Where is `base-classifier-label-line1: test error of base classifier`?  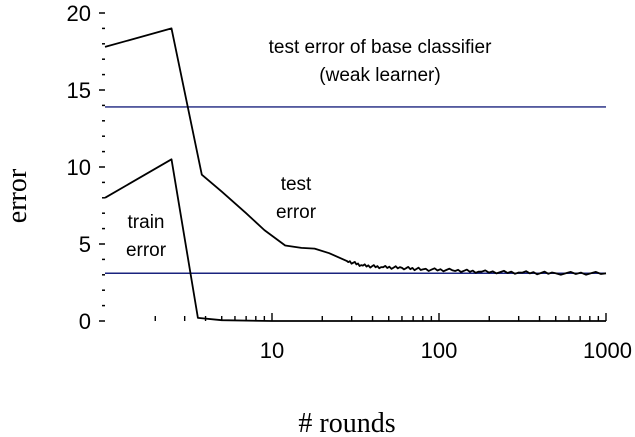
base-classifier-label-line1: test error of base classifier is located at coordinates (380, 47).